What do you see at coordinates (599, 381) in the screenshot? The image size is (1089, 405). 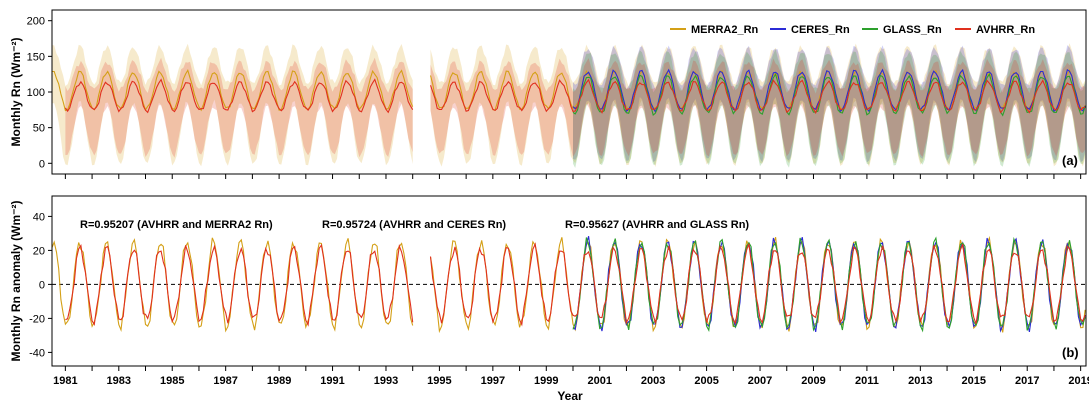 I see `x-tick-label: 2001` at bounding box center [599, 381].